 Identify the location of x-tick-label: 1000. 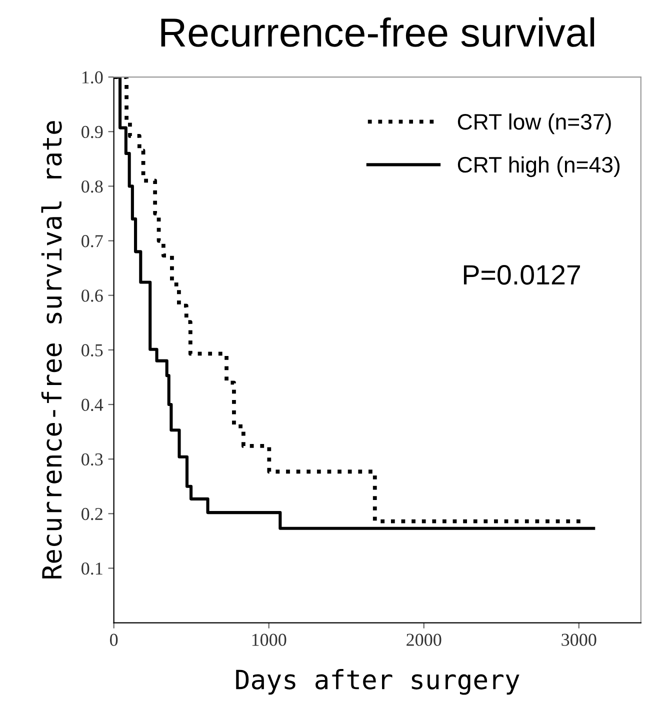
(269, 640).